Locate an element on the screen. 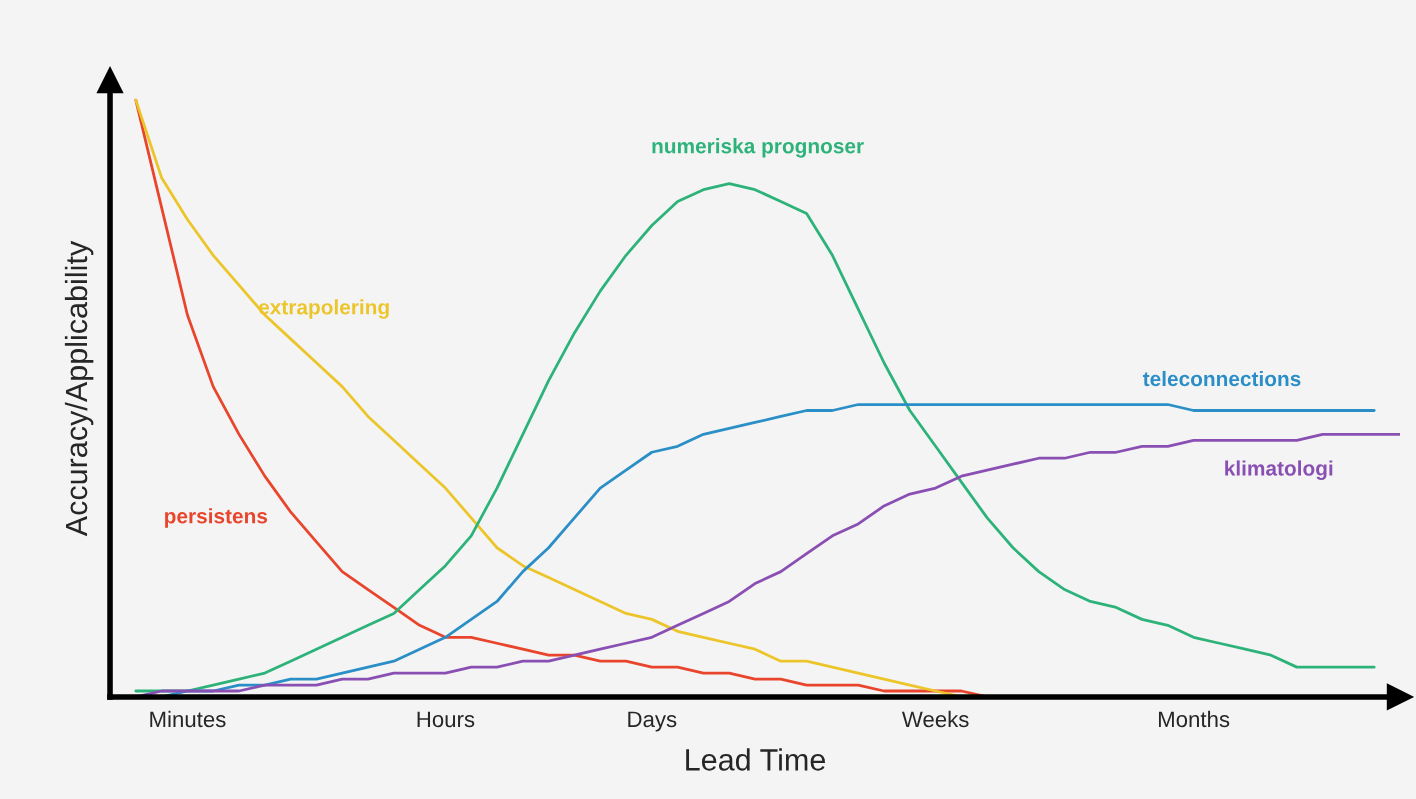 Image resolution: width=1416 pixels, height=799 pixels. series-label: klimatologi is located at coordinates (1279, 470).